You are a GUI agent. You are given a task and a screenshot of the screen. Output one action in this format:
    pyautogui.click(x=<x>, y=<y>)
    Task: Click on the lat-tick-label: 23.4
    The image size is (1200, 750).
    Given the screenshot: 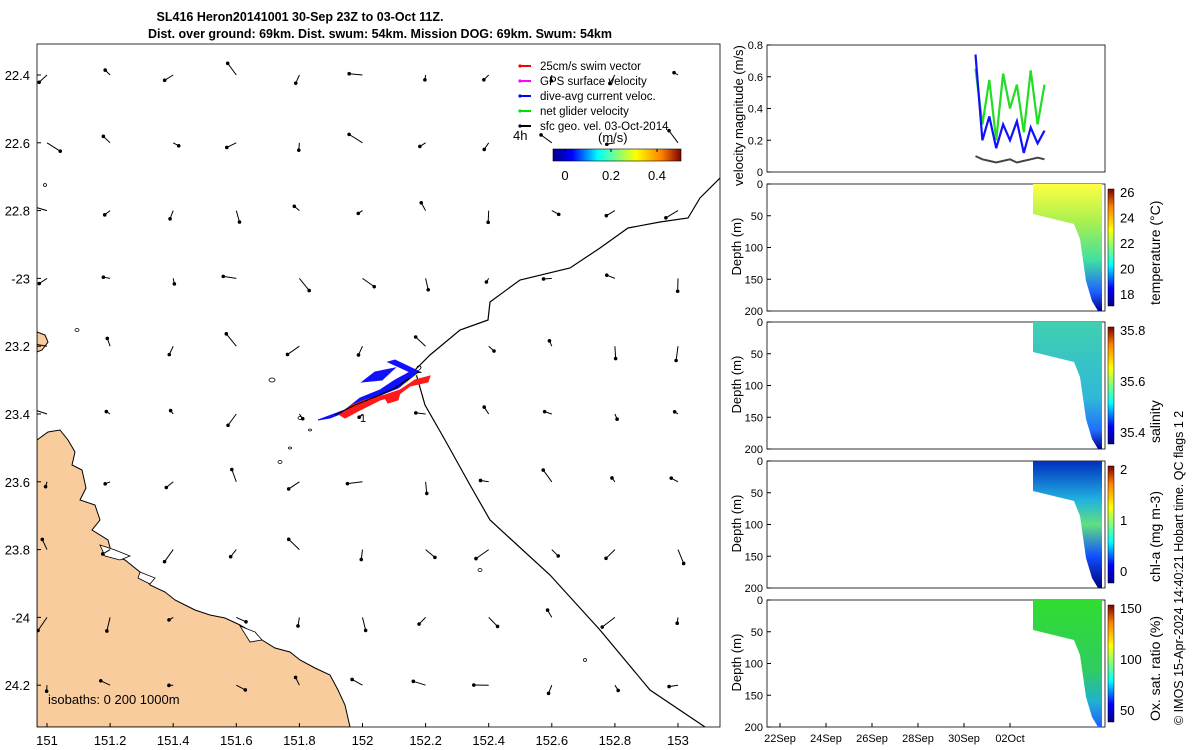 What is the action you would take?
    pyautogui.click(x=17, y=414)
    